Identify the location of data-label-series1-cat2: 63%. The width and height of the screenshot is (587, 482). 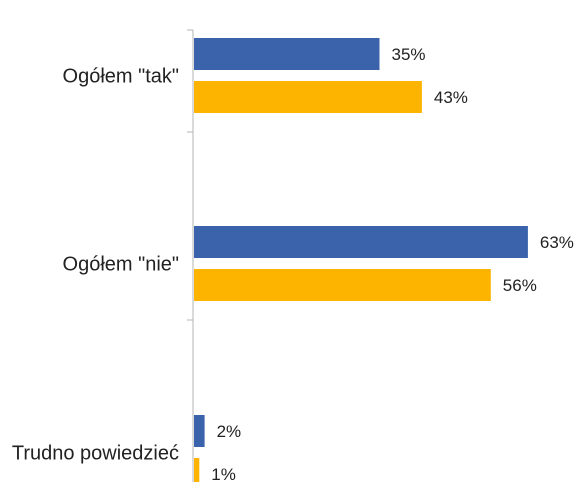
(557, 242).